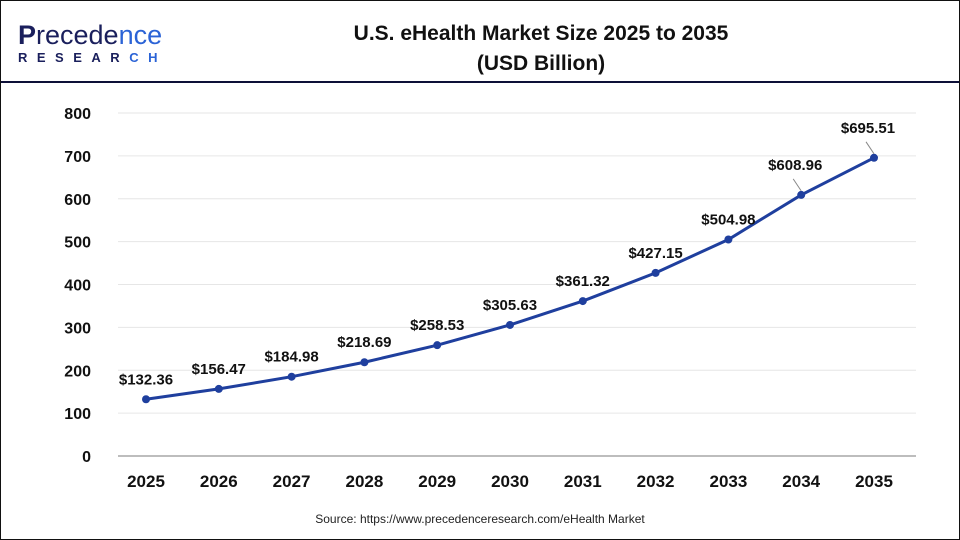 The height and width of the screenshot is (540, 960). What do you see at coordinates (77, 414) in the screenshot?
I see `y-tick-label: 100` at bounding box center [77, 414].